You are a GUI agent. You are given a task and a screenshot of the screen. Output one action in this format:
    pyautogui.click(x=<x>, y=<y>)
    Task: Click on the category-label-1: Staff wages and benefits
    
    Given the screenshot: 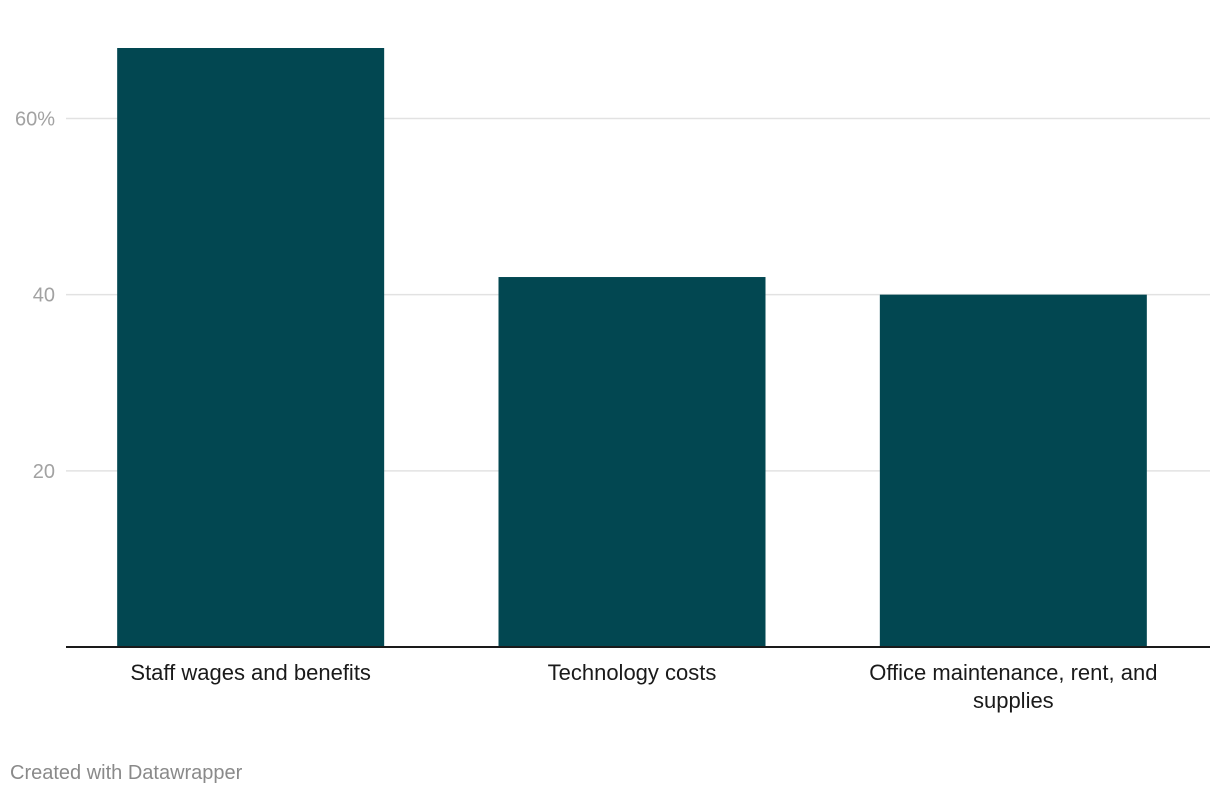 What is the action you would take?
    pyautogui.click(x=250, y=672)
    